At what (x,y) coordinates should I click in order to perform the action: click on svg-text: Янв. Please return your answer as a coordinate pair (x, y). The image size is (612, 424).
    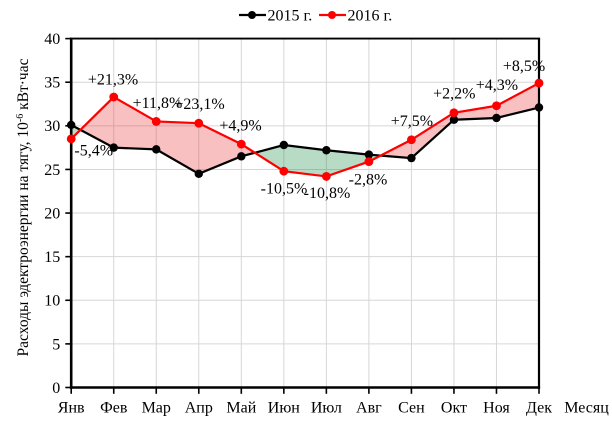
    Looking at the image, I should click on (71, 407).